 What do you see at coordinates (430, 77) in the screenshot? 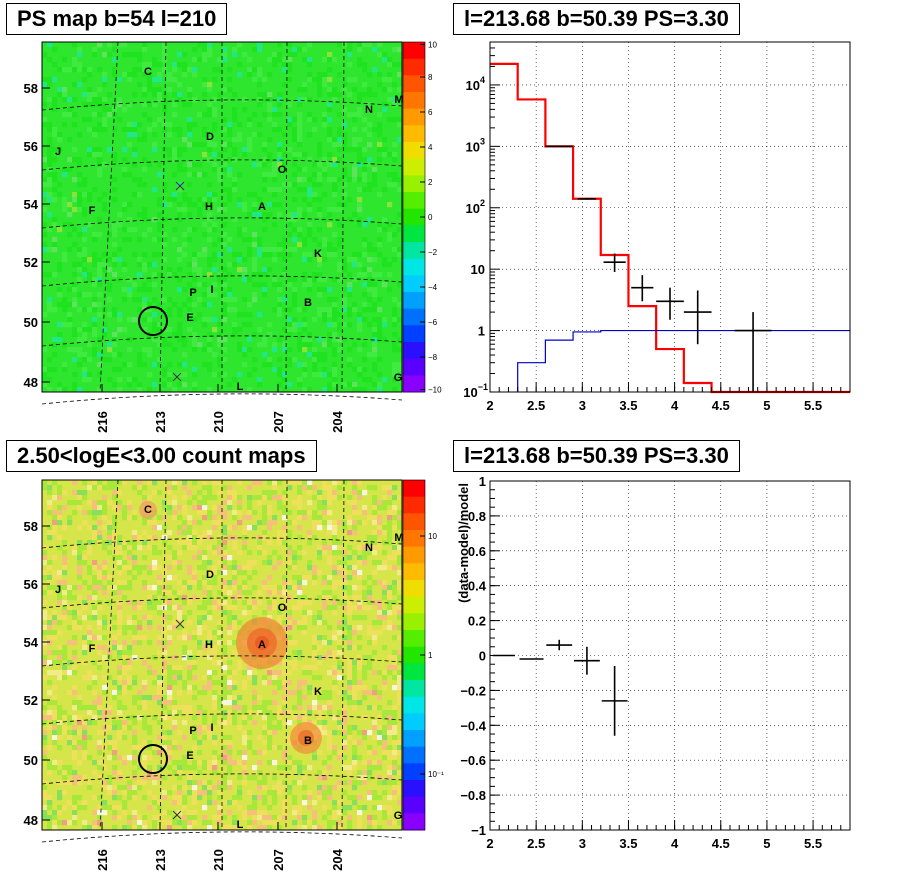
I see `colorbar-tick-label: 8` at bounding box center [430, 77].